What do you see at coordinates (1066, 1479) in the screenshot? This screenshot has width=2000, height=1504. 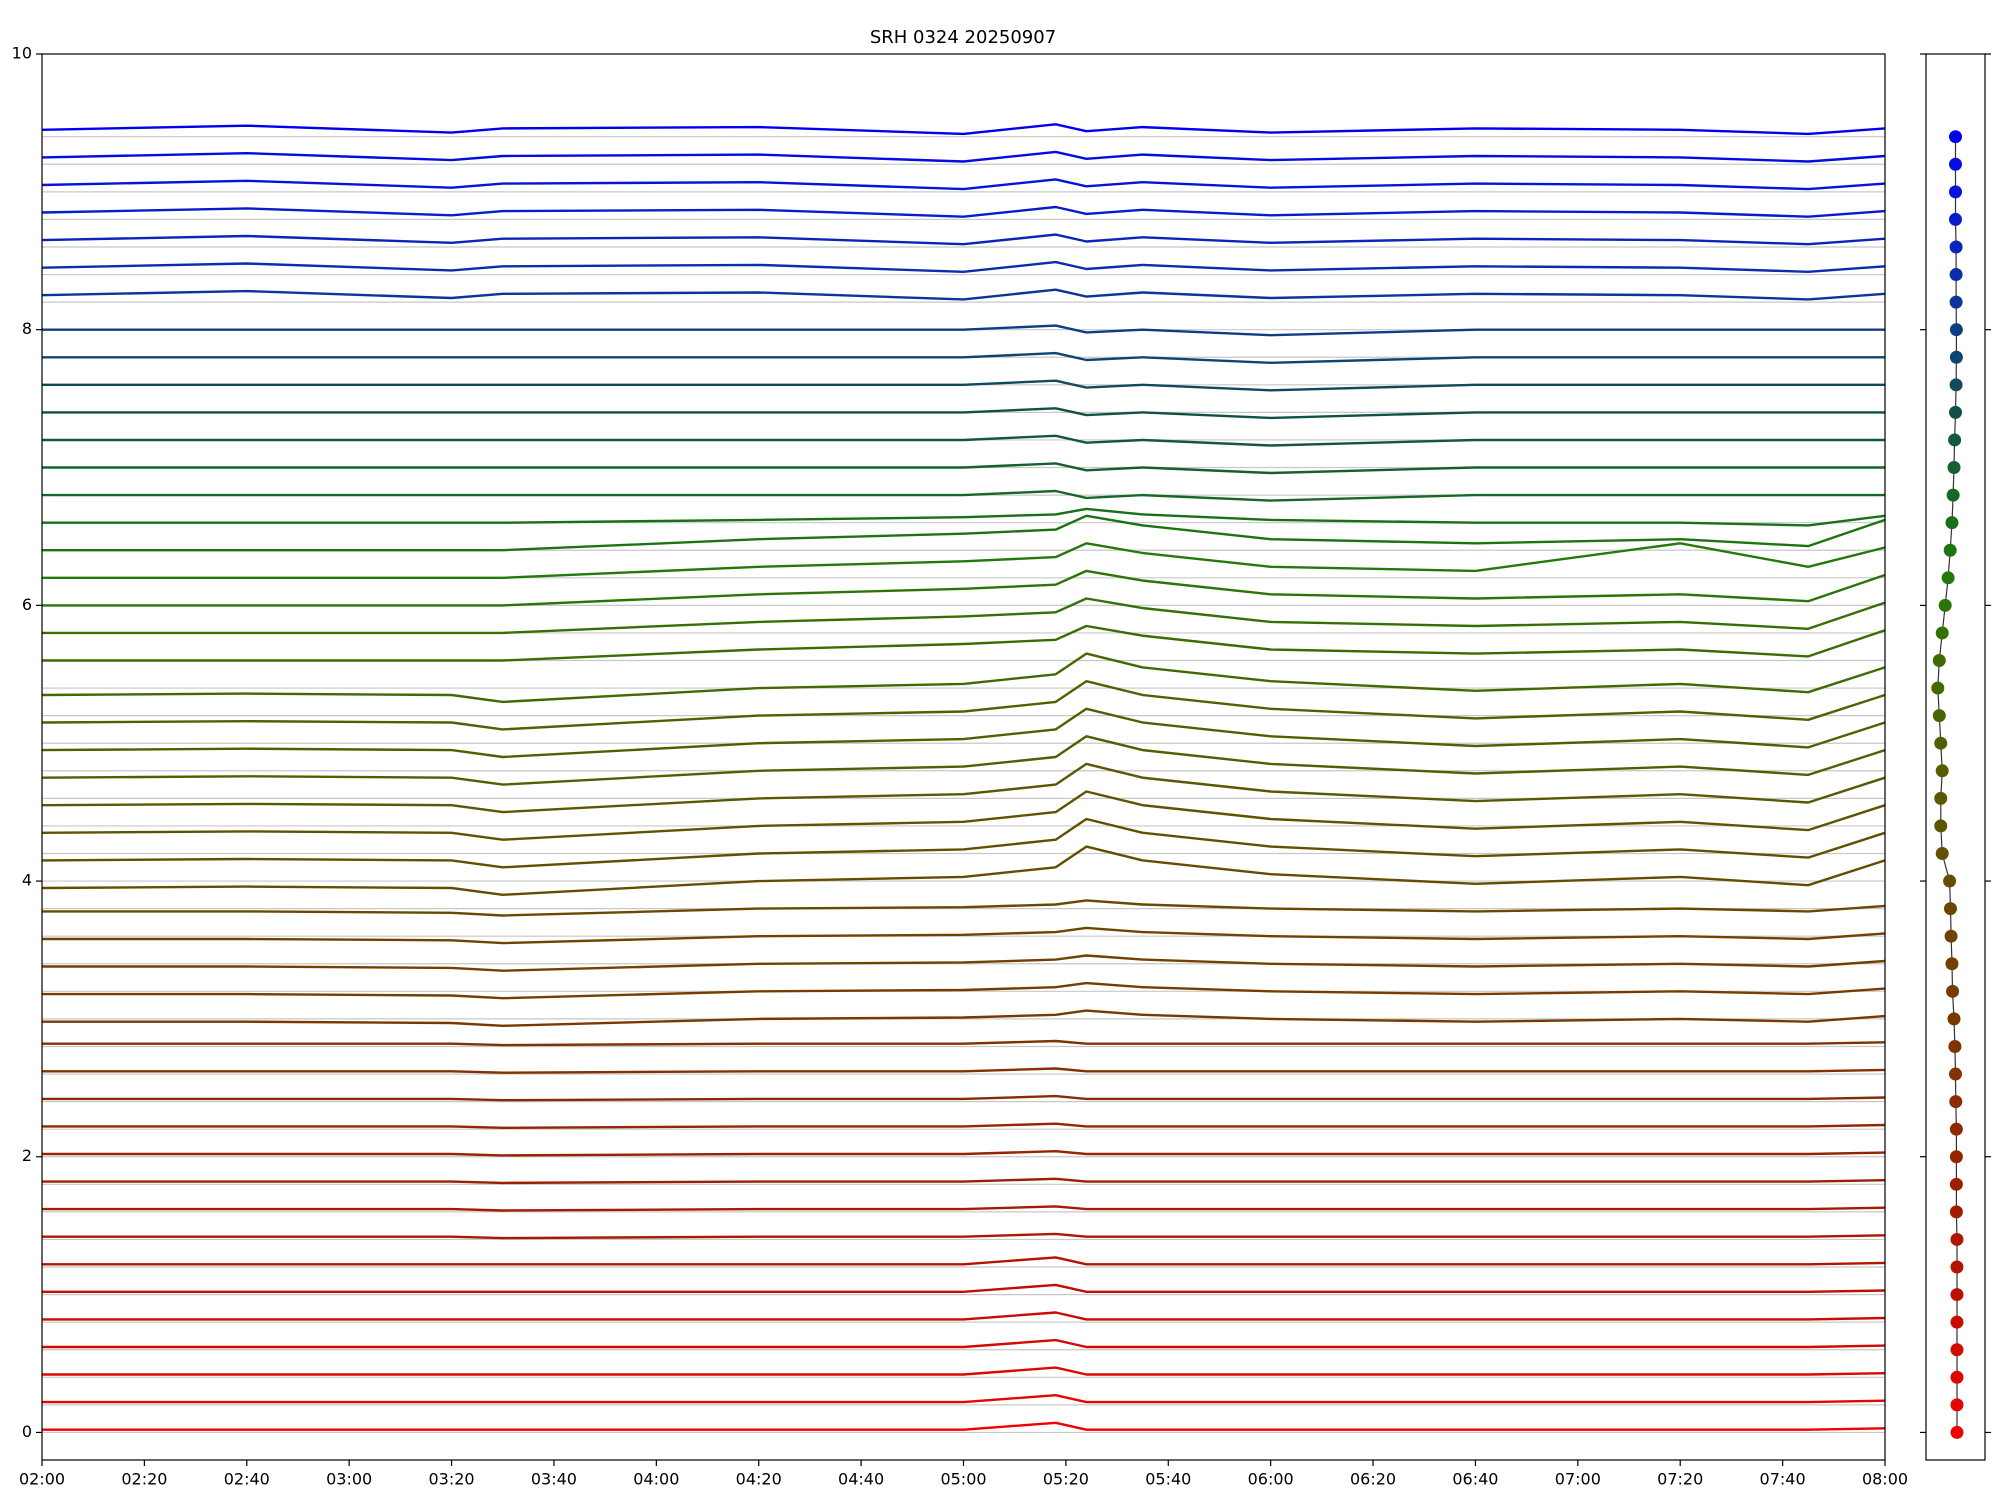 I see `x-tick-label: 05:20` at bounding box center [1066, 1479].